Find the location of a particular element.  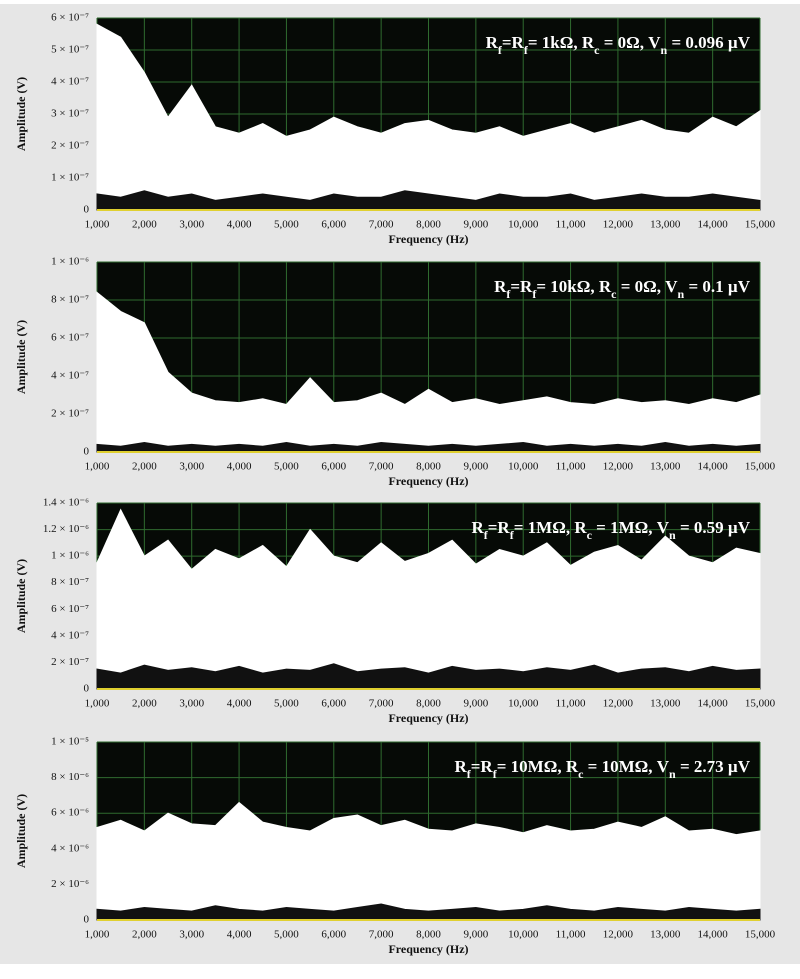

y-tick-label: 1.2 × 10⁻⁶ is located at coordinates (66, 529).